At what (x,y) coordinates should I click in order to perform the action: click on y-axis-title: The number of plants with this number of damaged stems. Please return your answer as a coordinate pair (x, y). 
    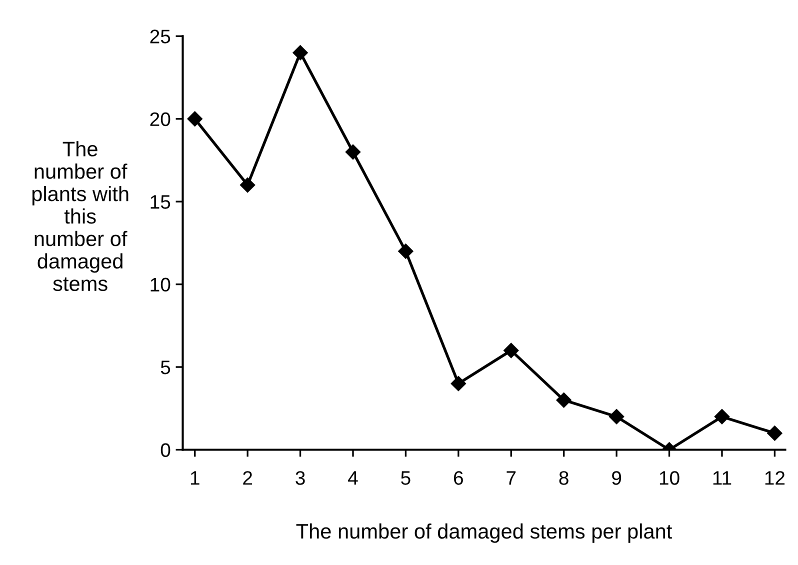
    Looking at the image, I should click on (80, 216).